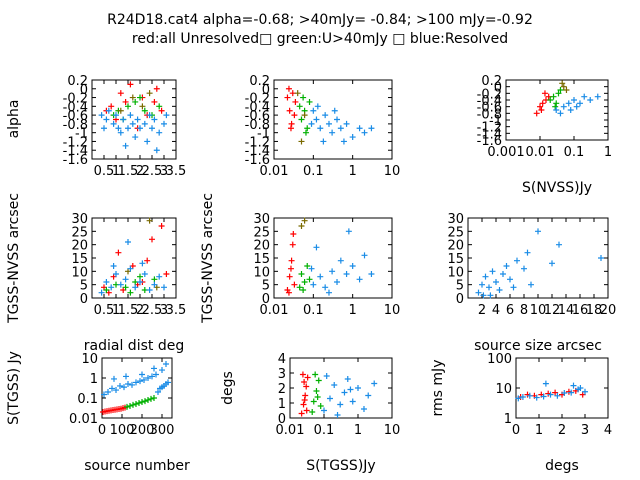 The image size is (640, 480). I want to click on y-tick-label: 100, so click(499, 359).